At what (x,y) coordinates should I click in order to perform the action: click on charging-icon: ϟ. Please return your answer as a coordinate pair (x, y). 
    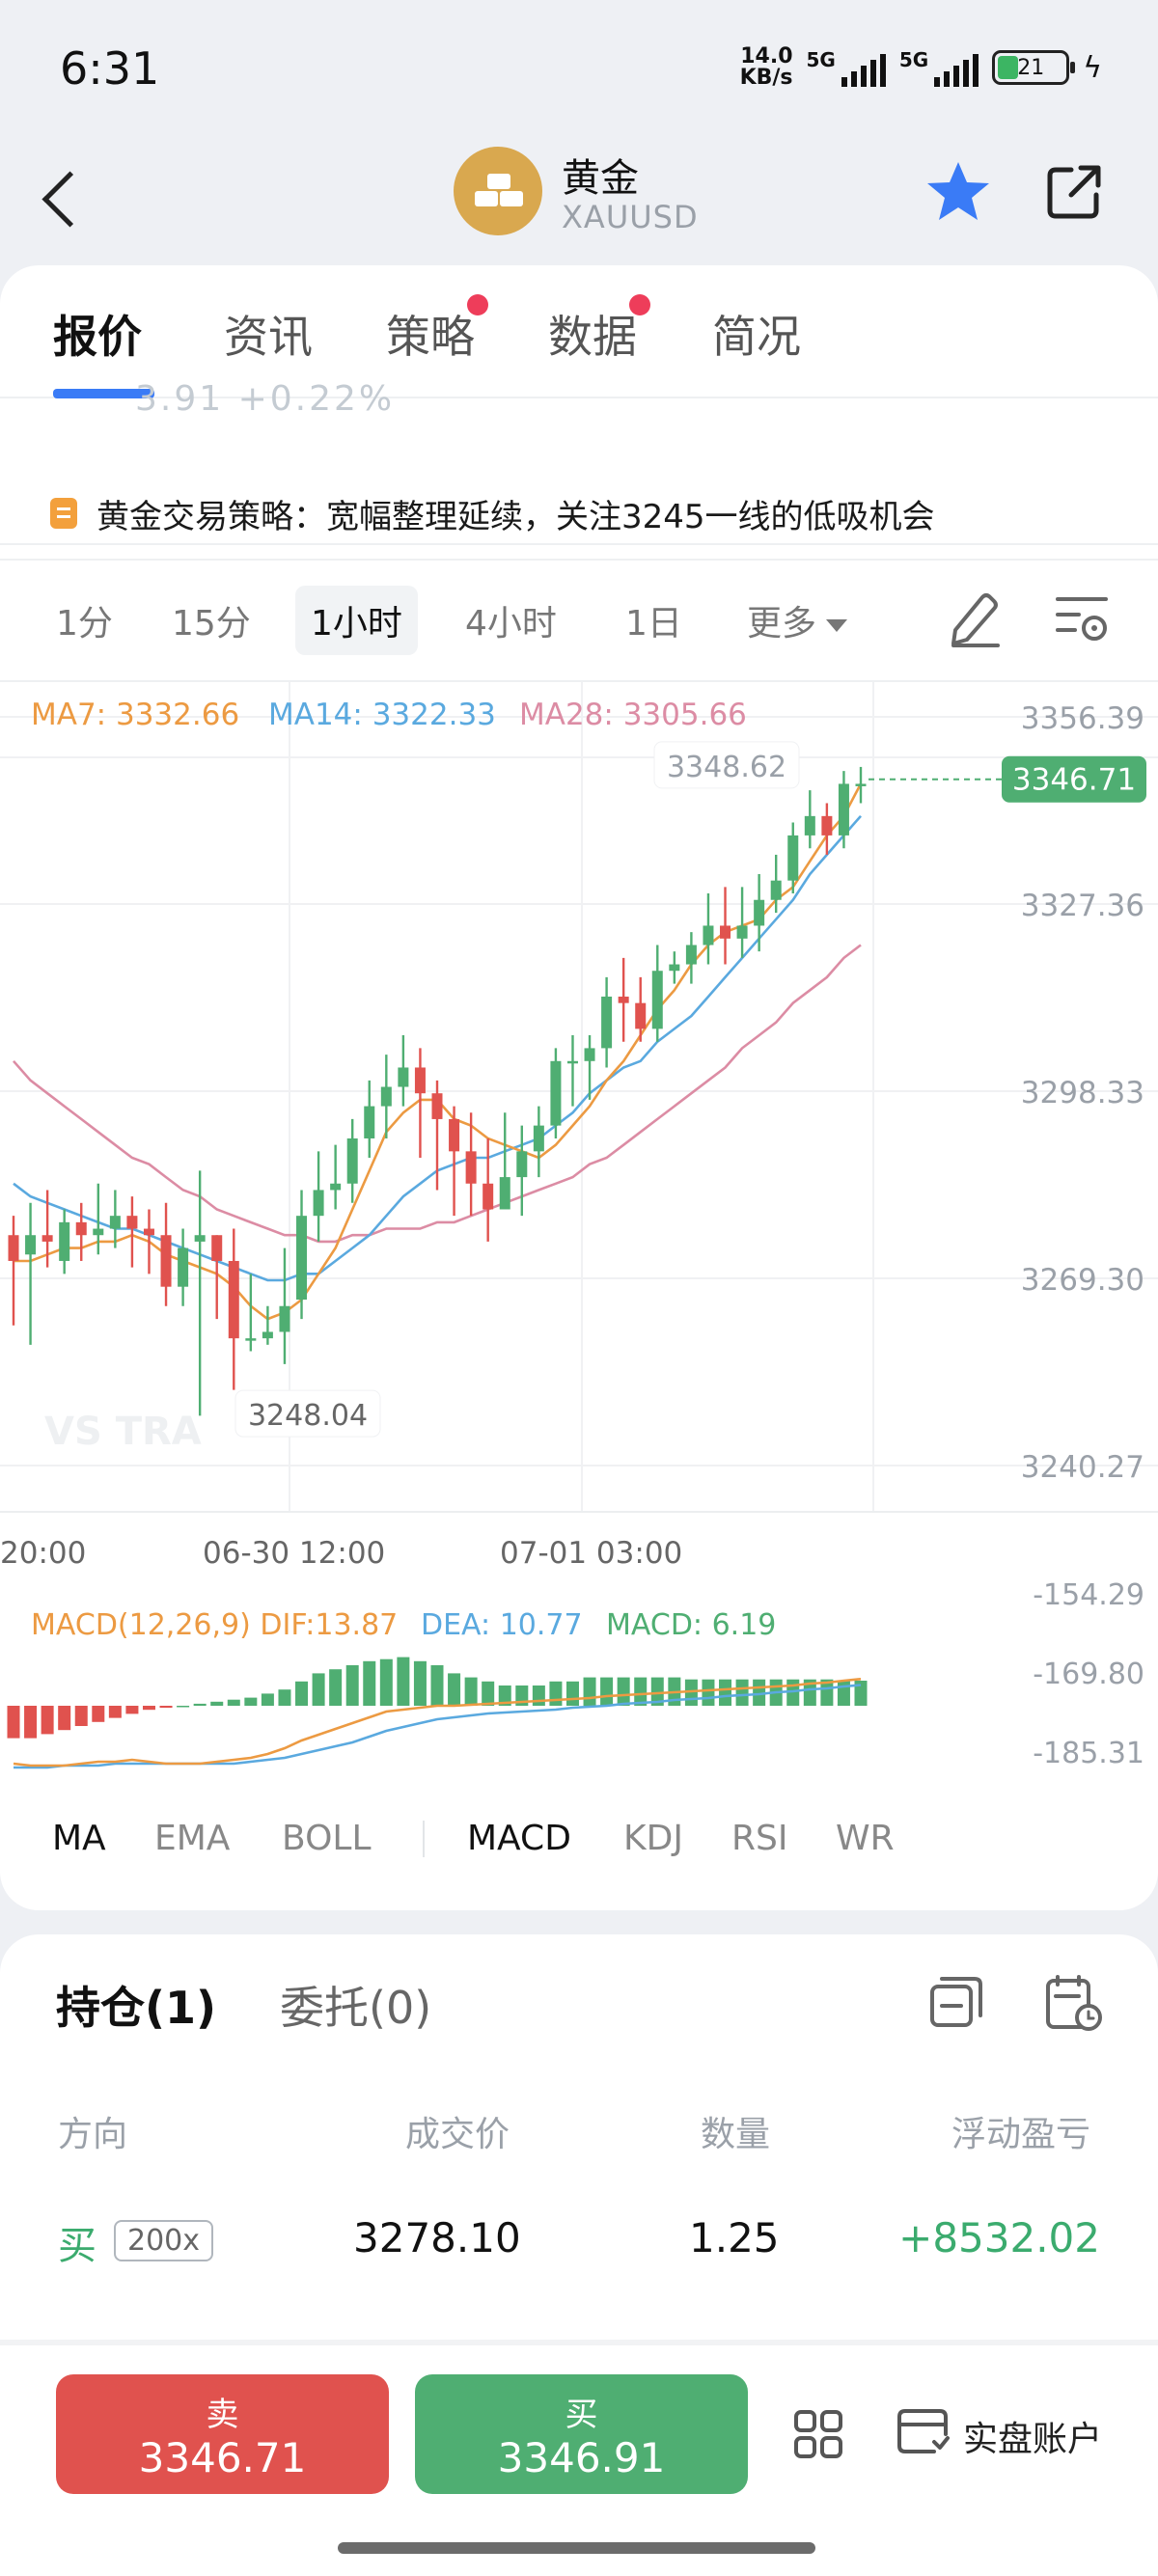
    Looking at the image, I should click on (1092, 67).